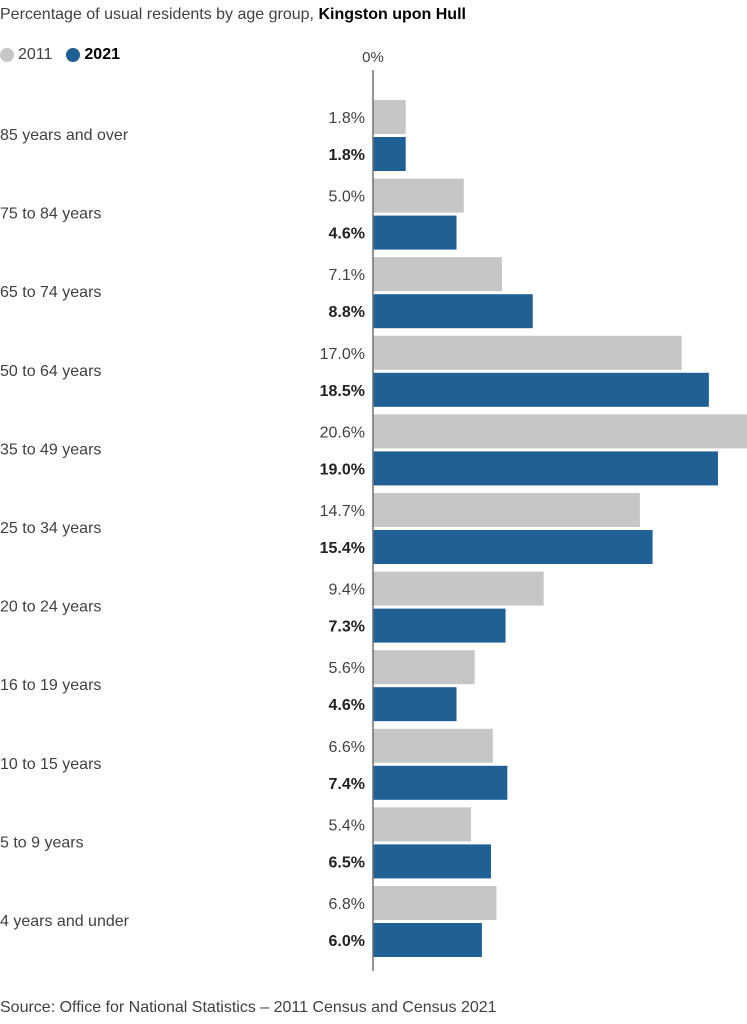 The image size is (747, 1024). What do you see at coordinates (347, 941) in the screenshot?
I see `data-label-2021: 6.0%` at bounding box center [347, 941].